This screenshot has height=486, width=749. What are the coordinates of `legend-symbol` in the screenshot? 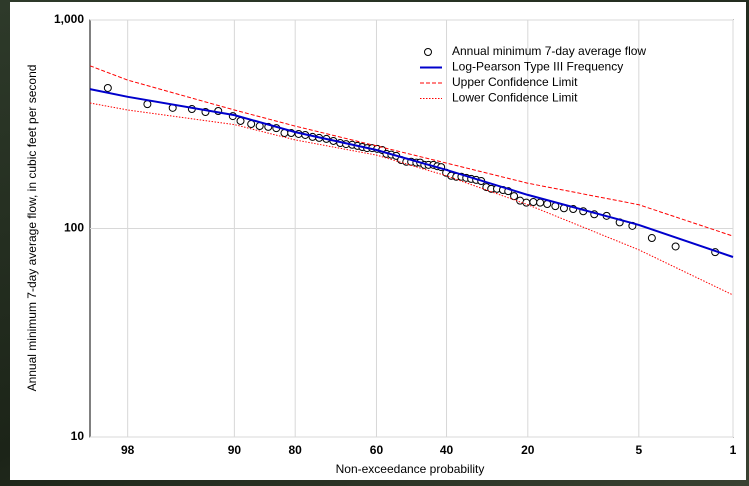 It's located at (428, 52).